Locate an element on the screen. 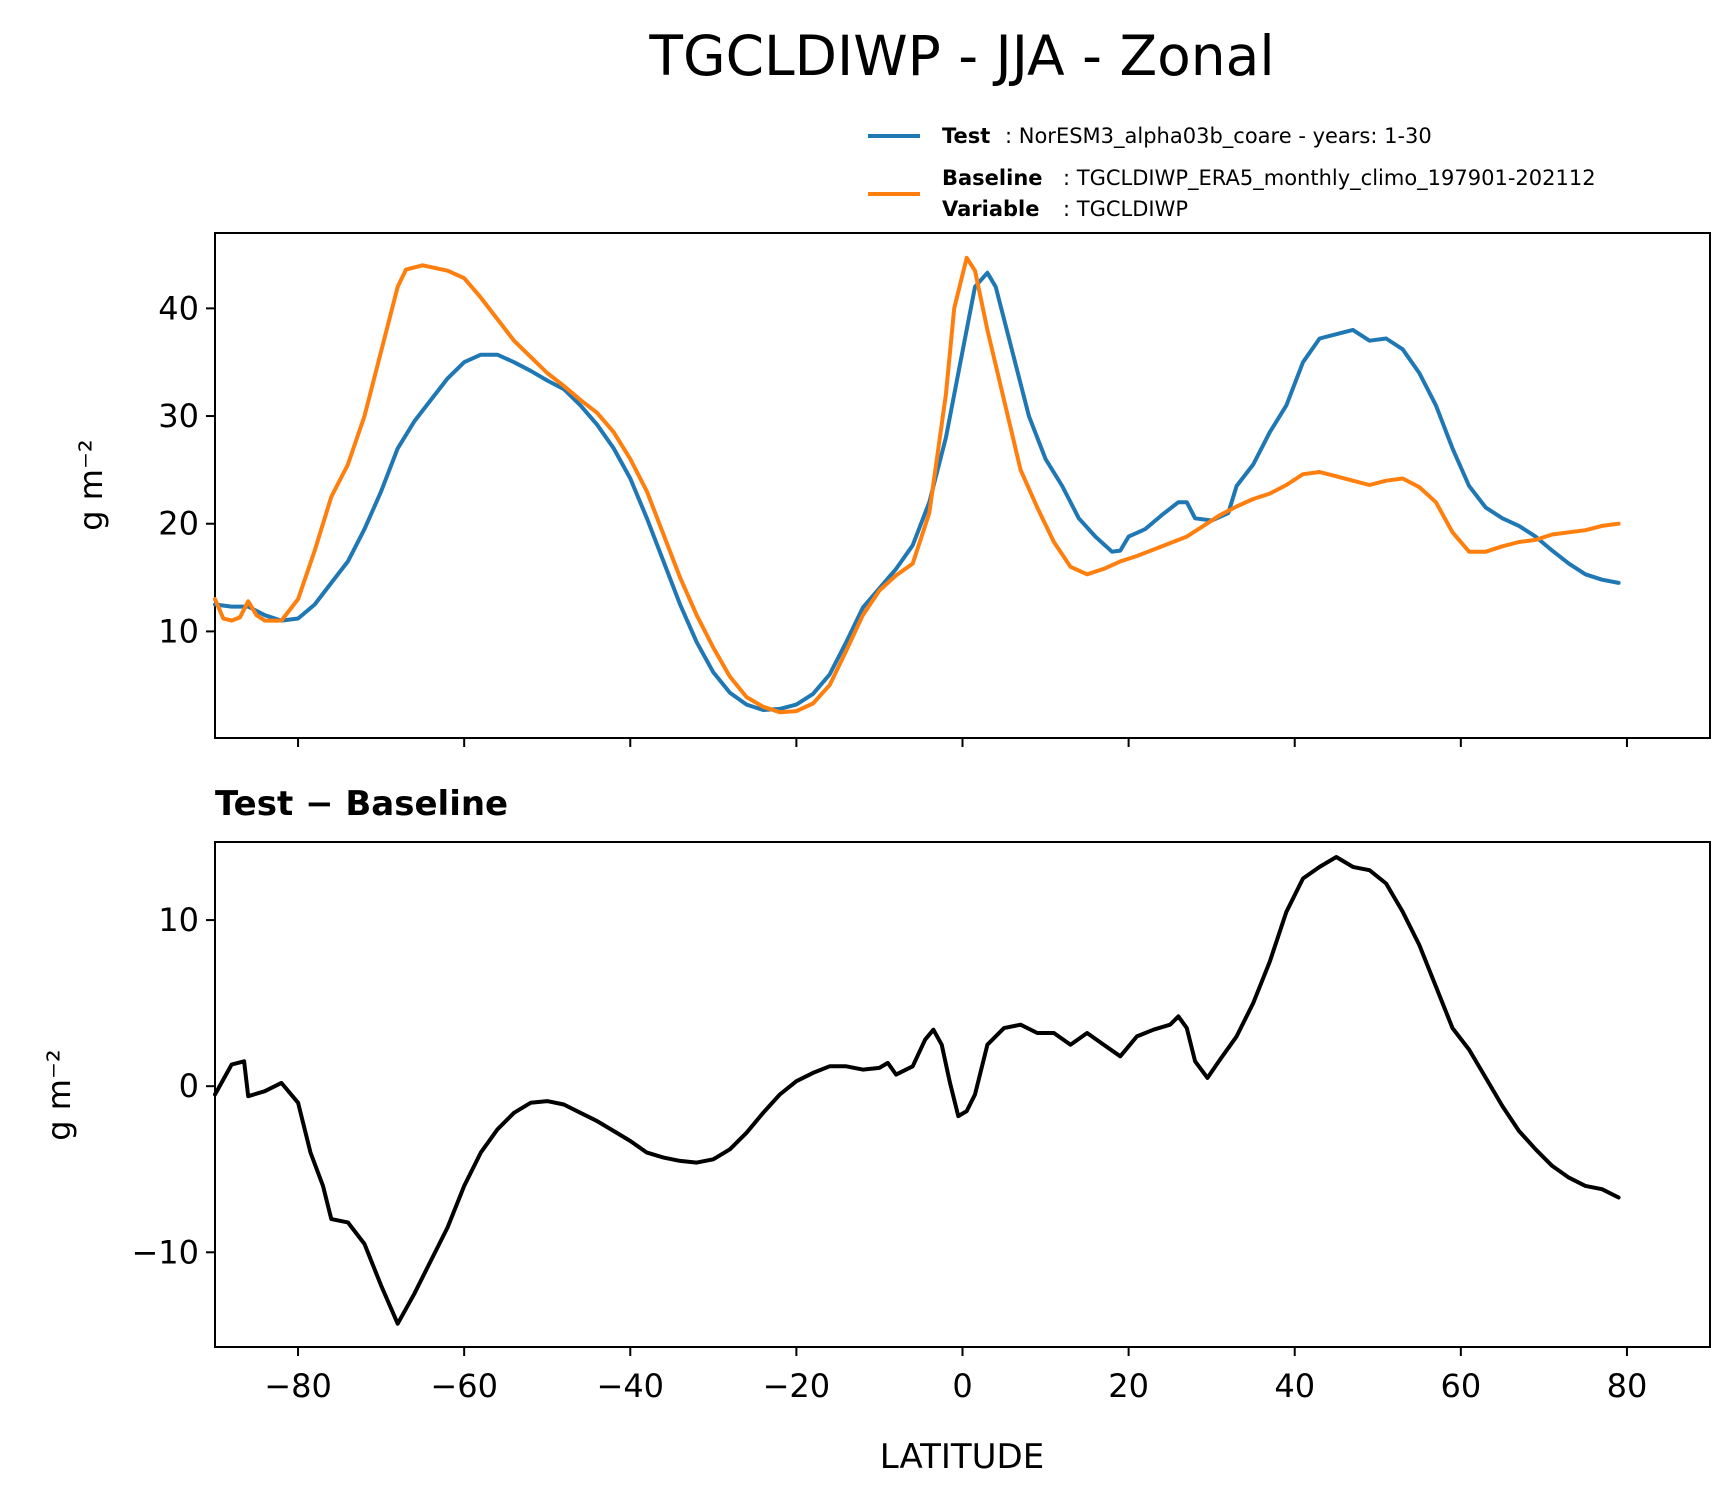 The width and height of the screenshot is (1731, 1496). bottom-x-tick-label: 40 is located at coordinates (1294, 1386).